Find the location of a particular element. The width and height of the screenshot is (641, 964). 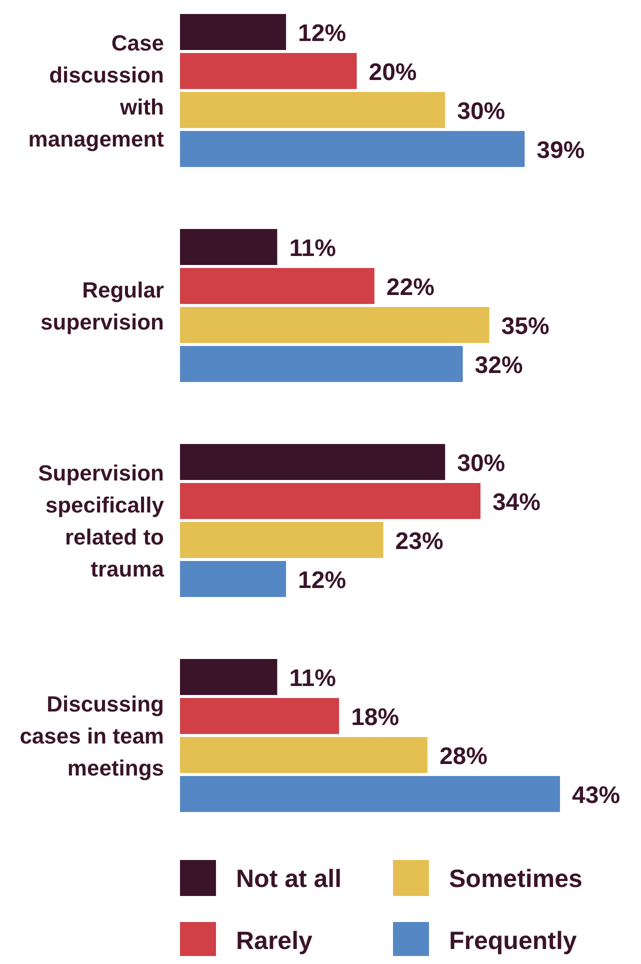

data-label: 18% is located at coordinates (375, 717).